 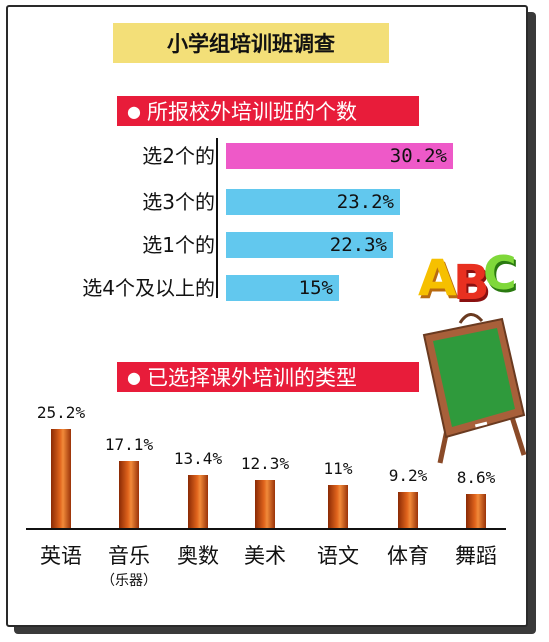 What do you see at coordinates (418, 156) in the screenshot?
I see `hbar-value-label: 30.2%` at bounding box center [418, 156].